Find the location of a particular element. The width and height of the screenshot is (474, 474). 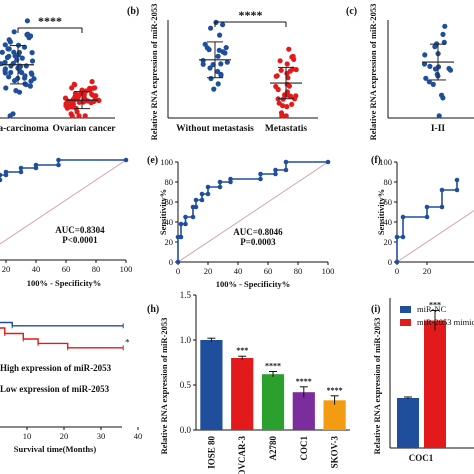

panel-label-c: (c) is located at coordinates (351, 11).